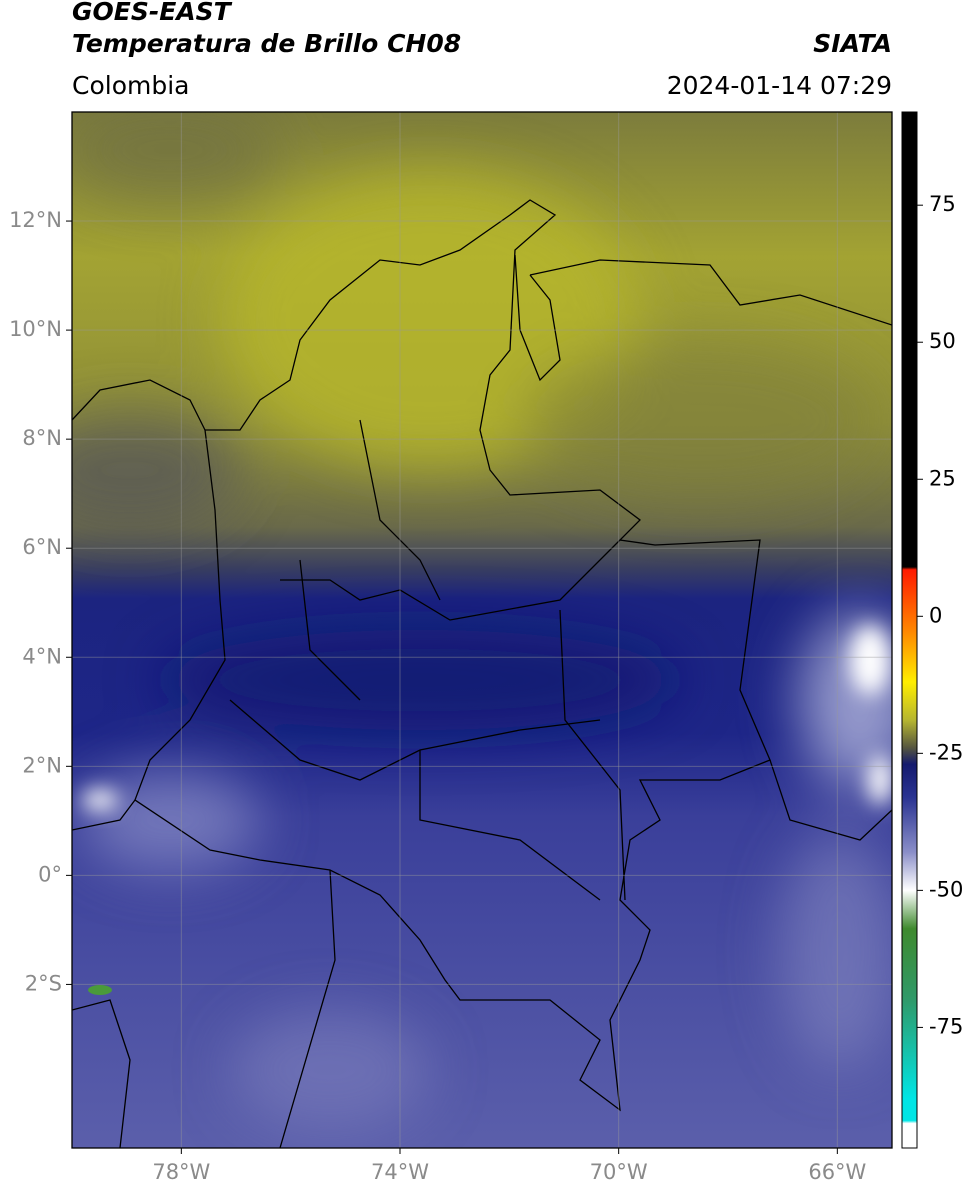  What do you see at coordinates (837, 1172) in the screenshot?
I see `lon-tick-label: 66°W` at bounding box center [837, 1172].